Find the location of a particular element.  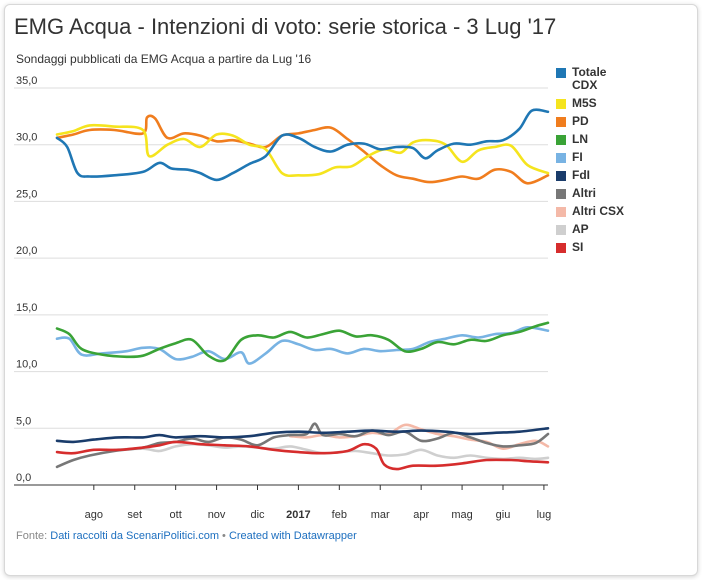

y-tick-label: 0,0 is located at coordinates (23, 478).